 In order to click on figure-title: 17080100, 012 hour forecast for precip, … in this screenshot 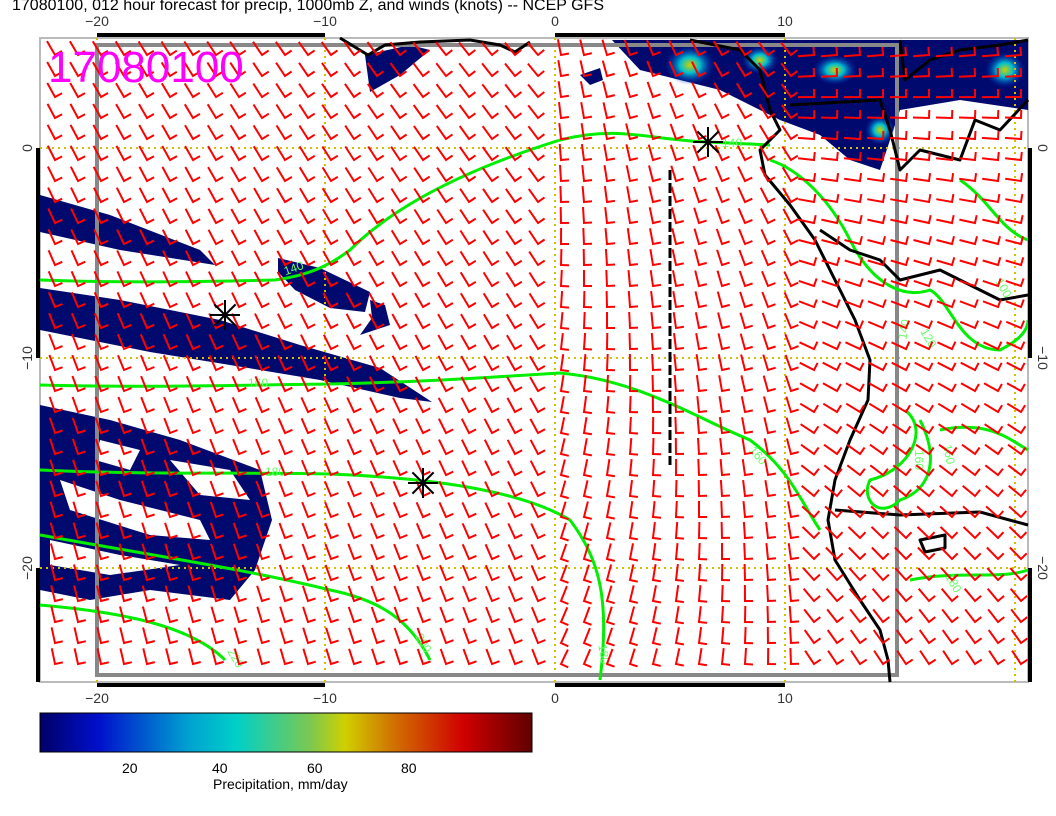, I will do `click(308, 7)`.